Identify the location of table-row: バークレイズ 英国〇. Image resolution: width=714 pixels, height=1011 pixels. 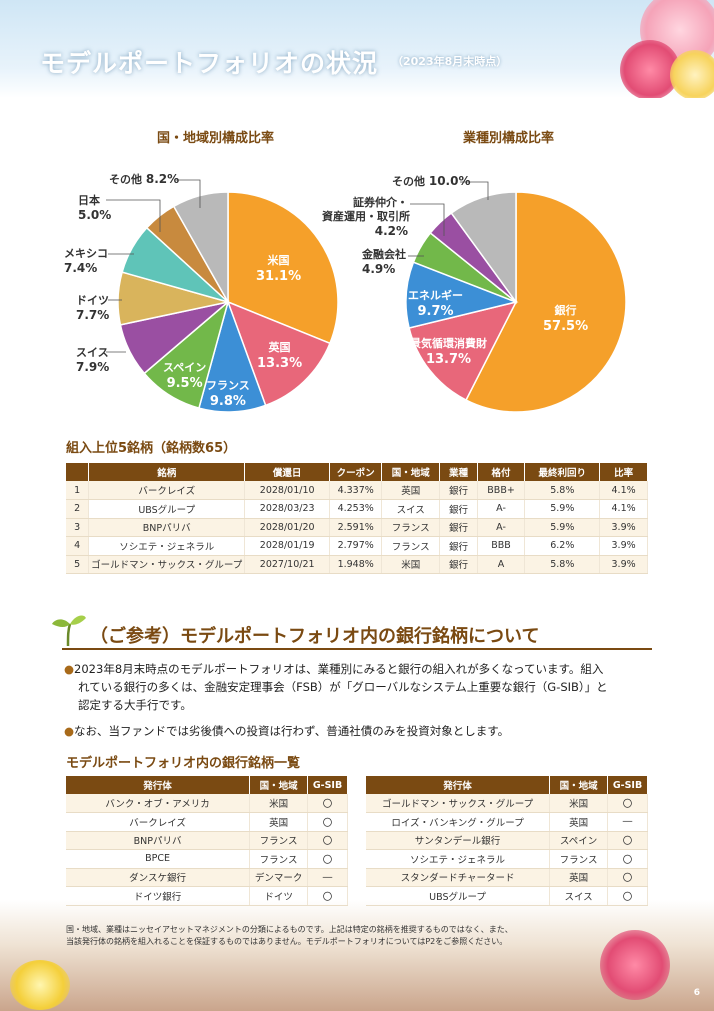
(207, 822).